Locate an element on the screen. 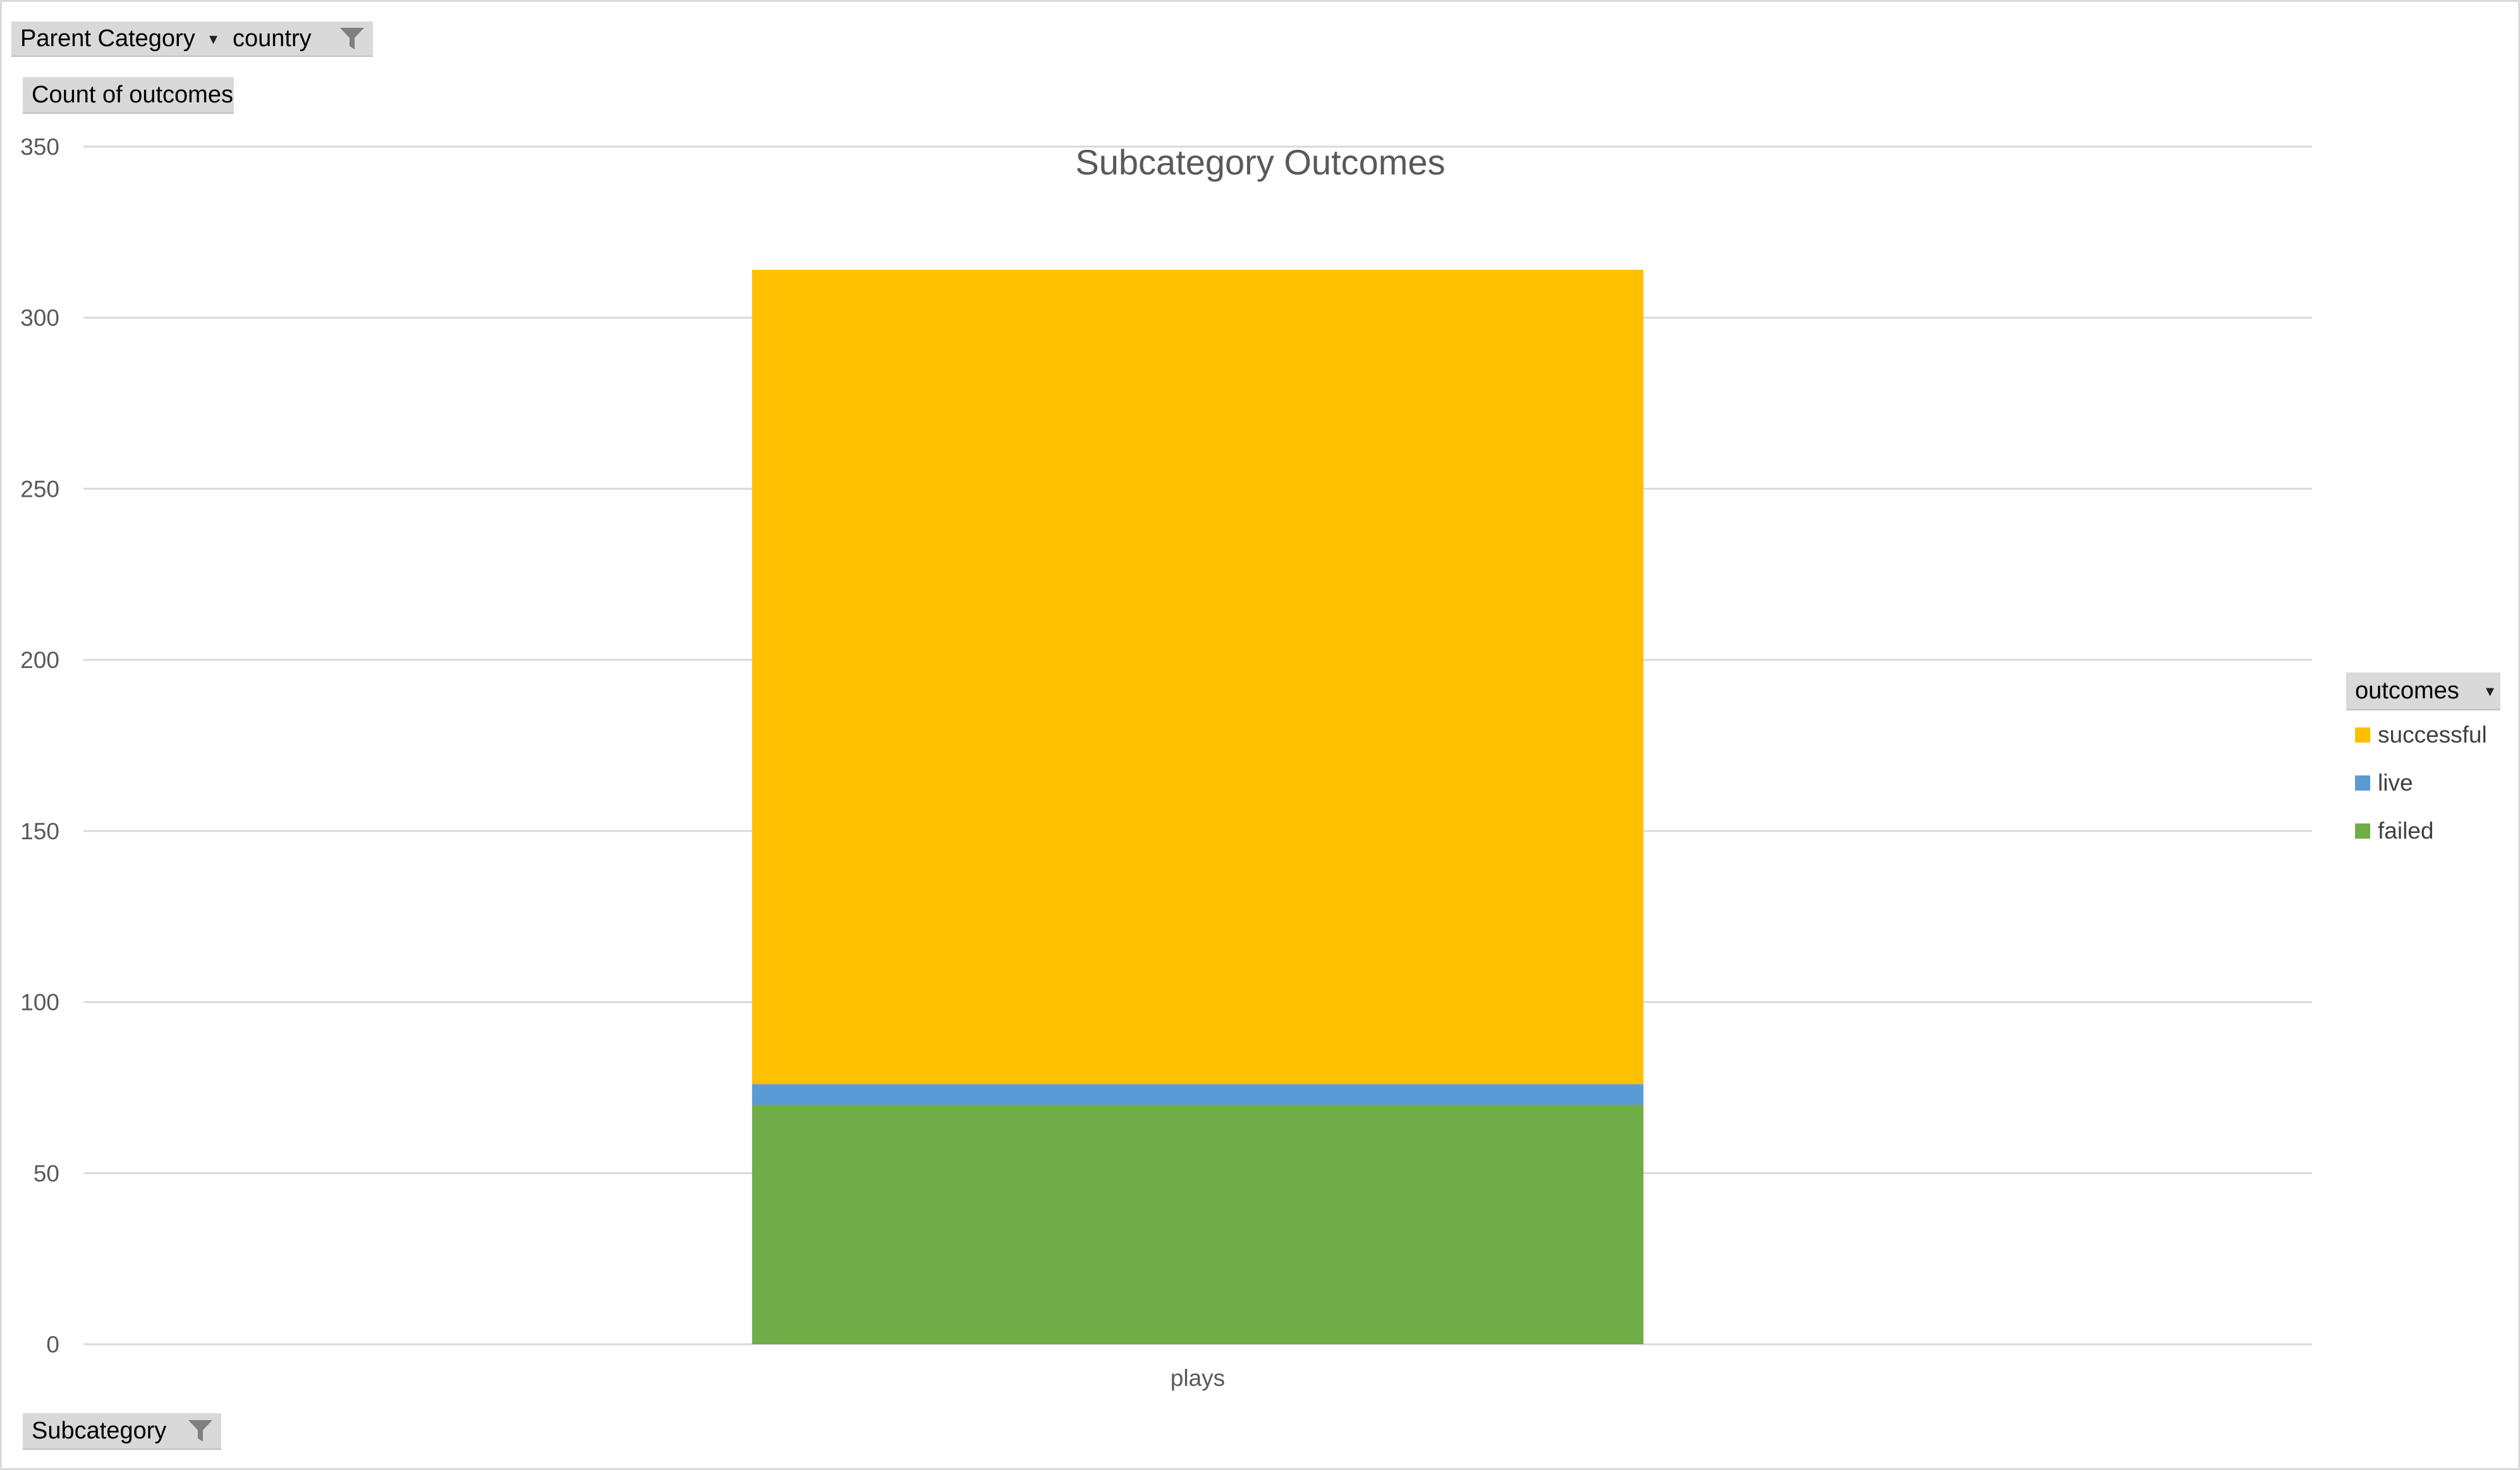  subcategory-axis-filter-button: Subcategory is located at coordinates (122, 1432).